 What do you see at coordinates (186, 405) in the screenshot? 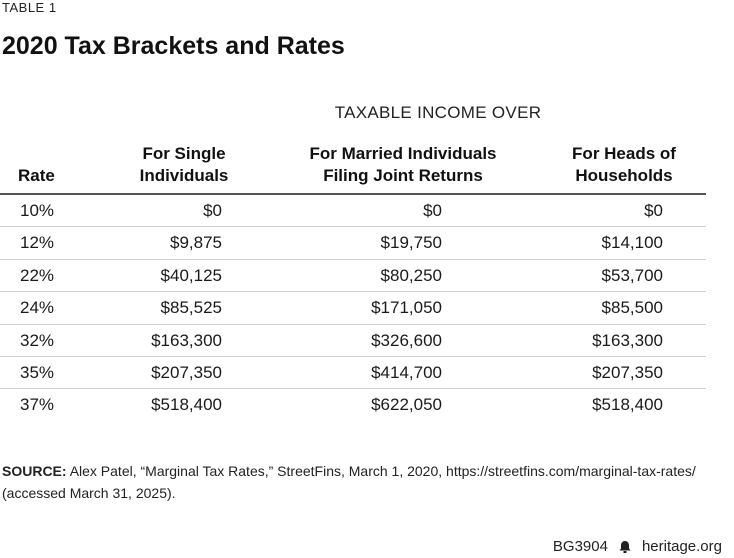
I see `cell-single: $518,400` at bounding box center [186, 405].